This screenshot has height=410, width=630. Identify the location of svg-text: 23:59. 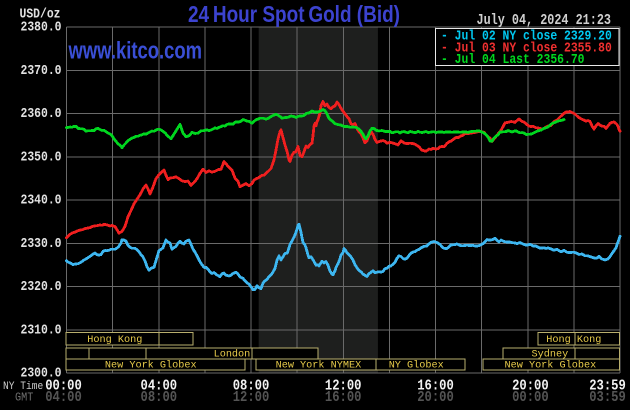
(607, 387).